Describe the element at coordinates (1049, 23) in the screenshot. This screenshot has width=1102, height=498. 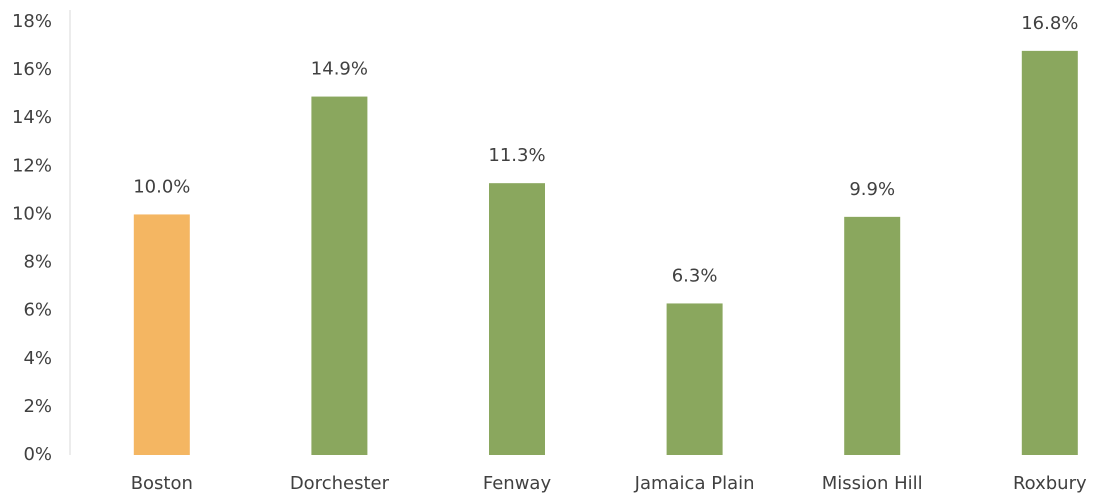
I see `value-label: 16.8%` at that location.